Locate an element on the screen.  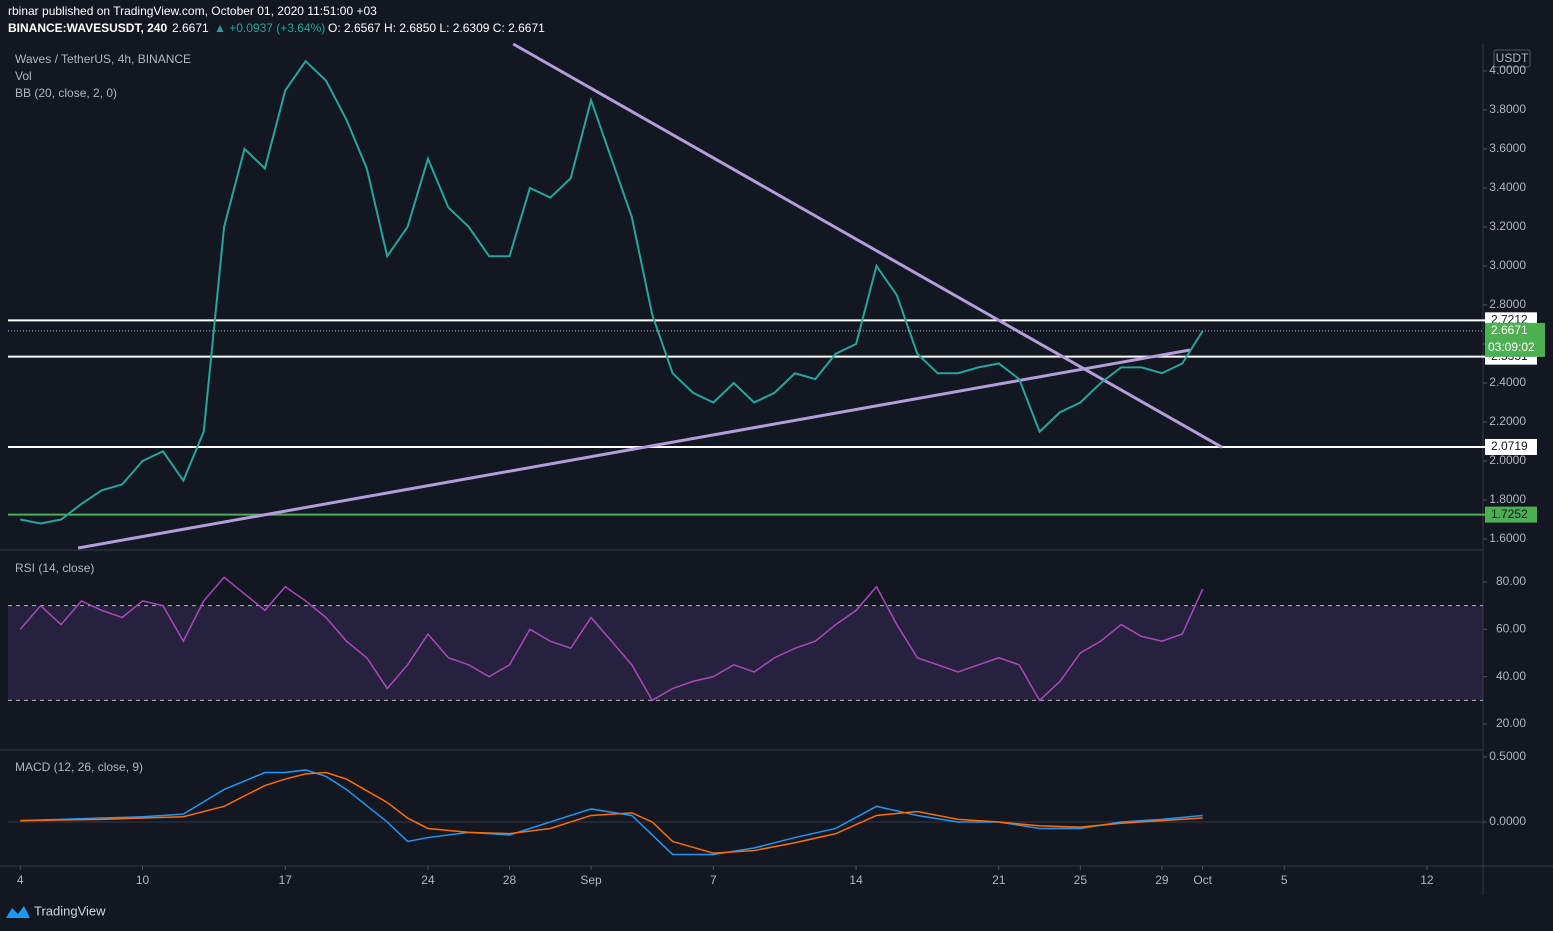
x-tick-label: Sep is located at coordinates (591, 880).